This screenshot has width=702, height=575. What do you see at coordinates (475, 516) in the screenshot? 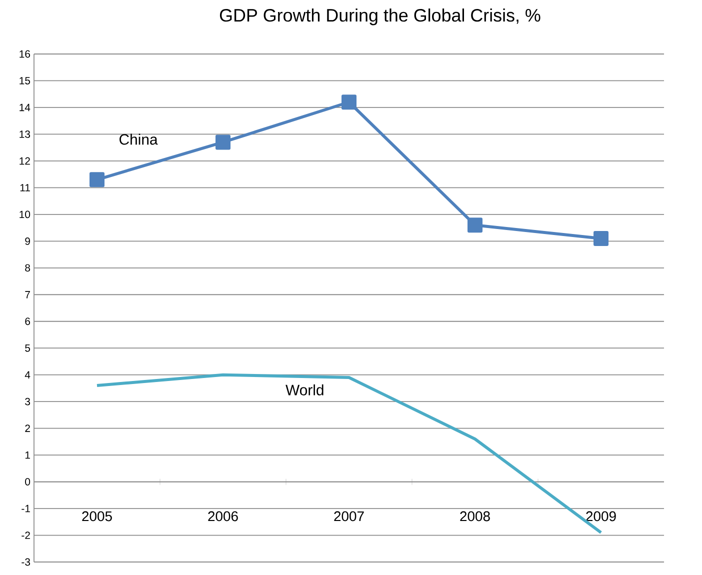
I see `x-tick-label: 2008` at bounding box center [475, 516].